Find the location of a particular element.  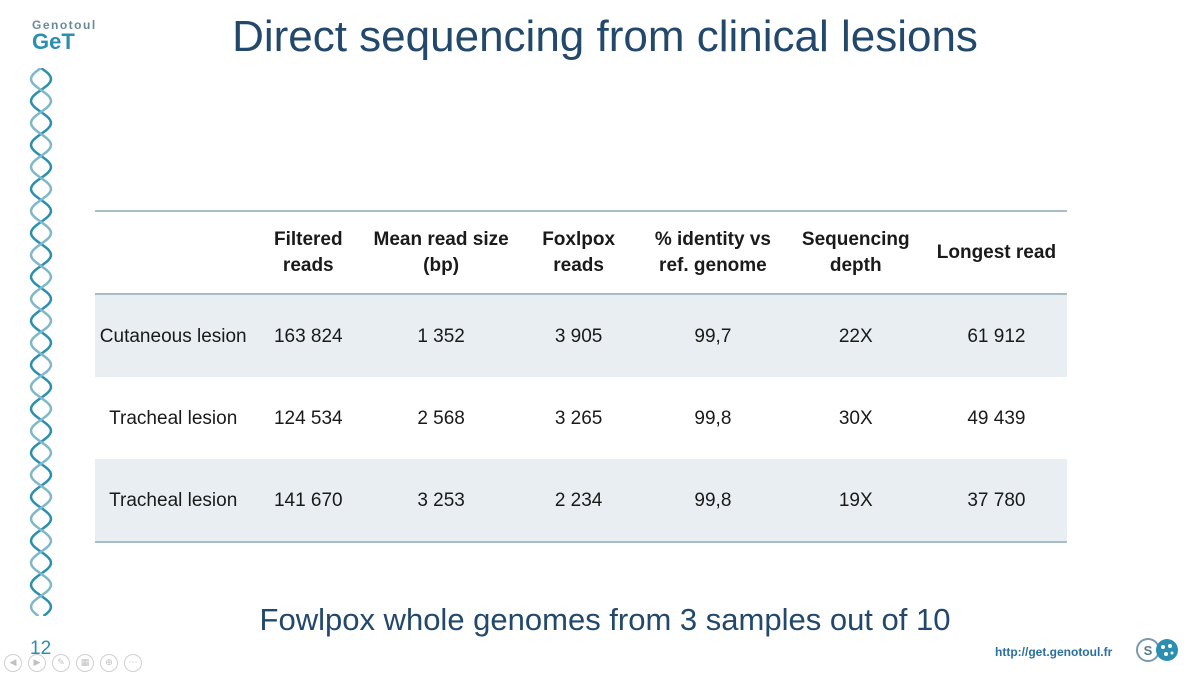

row-label: Cutaneous lesion is located at coordinates (173, 335).